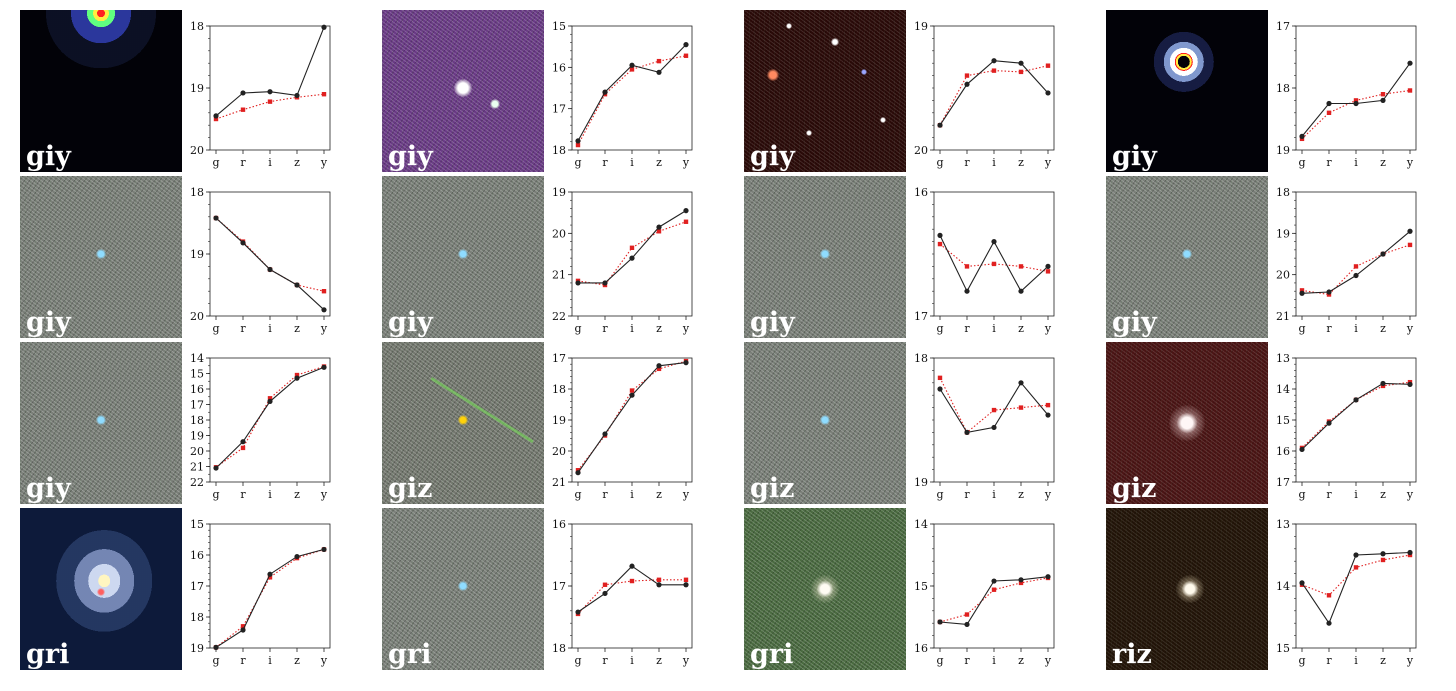  Describe the element at coordinates (1346, 94) in the screenshot. I see `plot-svg: 17 18 19 g r i z y` at that location.